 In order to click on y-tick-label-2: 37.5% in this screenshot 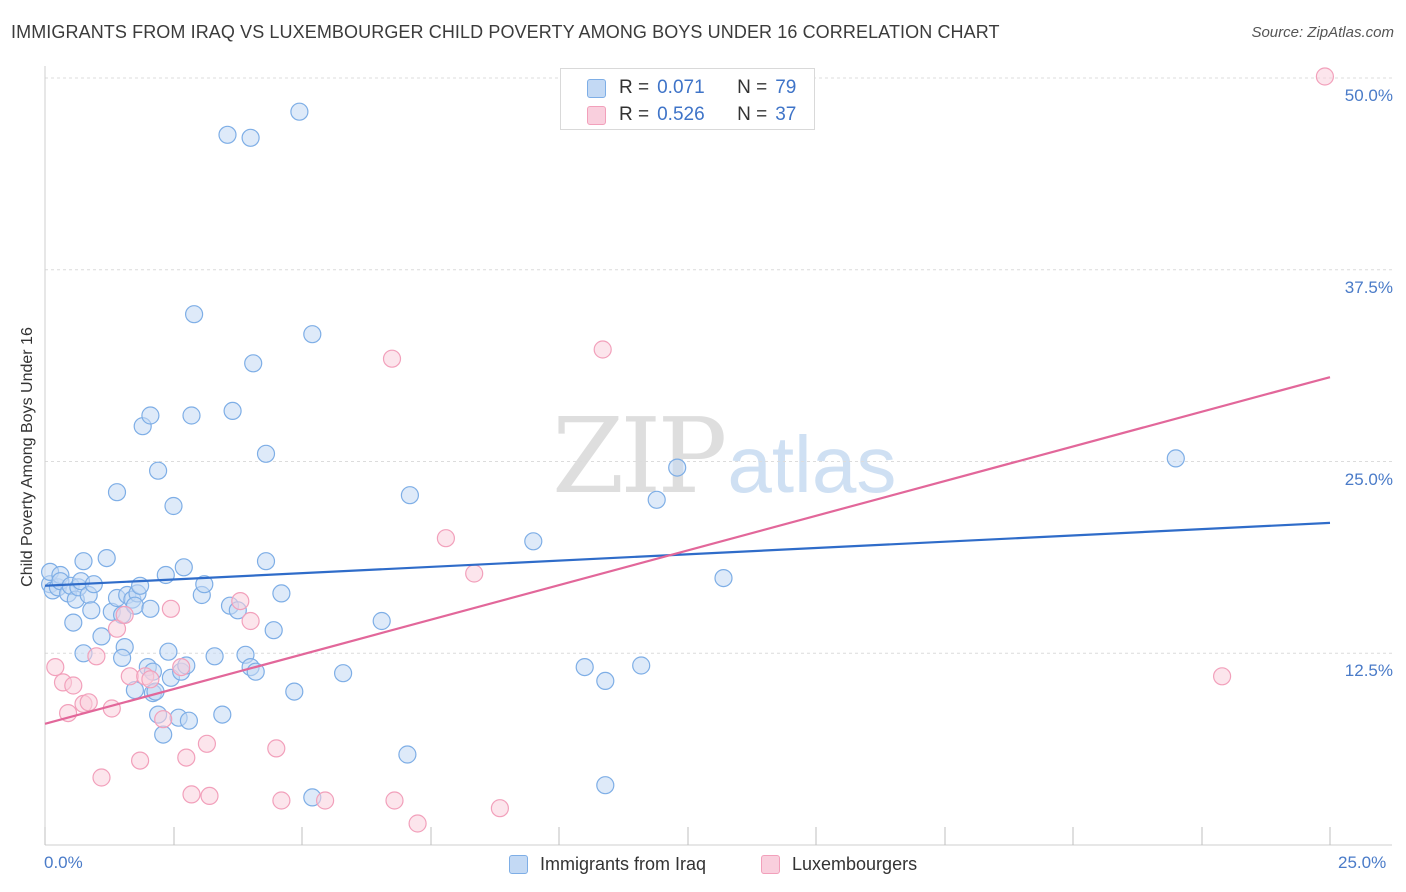, I will do `click(1368, 287)`.